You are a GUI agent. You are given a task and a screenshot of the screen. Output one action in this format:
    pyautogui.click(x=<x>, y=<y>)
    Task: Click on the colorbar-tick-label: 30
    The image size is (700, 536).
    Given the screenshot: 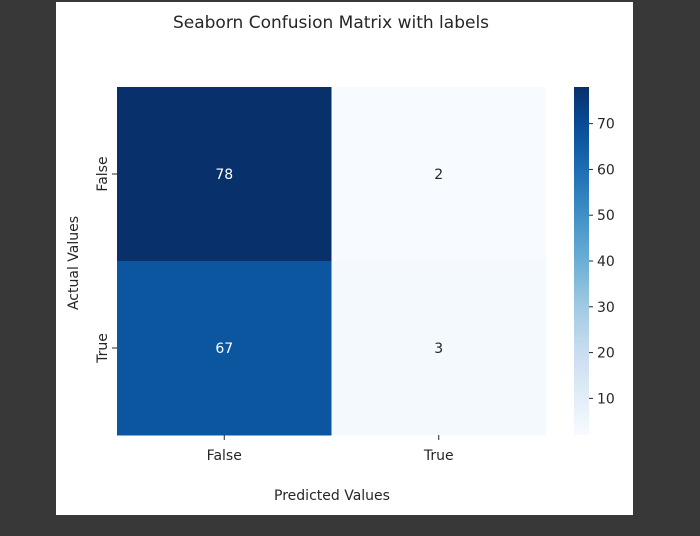 What is the action you would take?
    pyautogui.click(x=606, y=308)
    